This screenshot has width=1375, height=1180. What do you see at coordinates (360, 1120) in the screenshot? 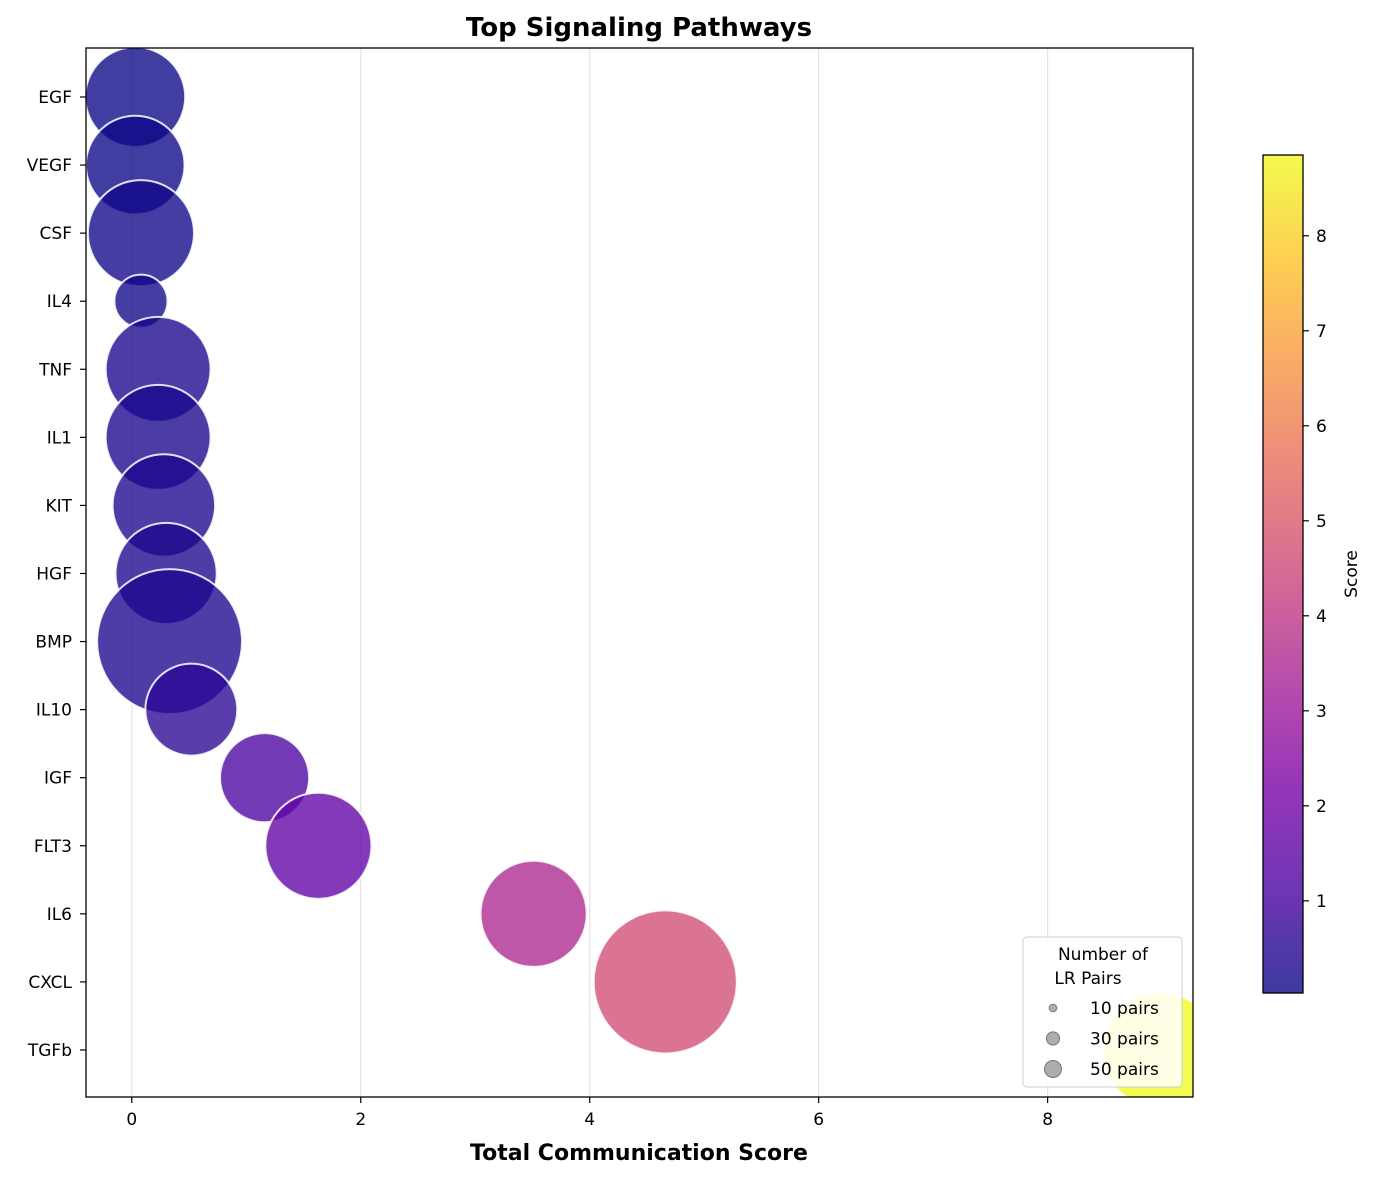
I see `x-tick-label: 2` at bounding box center [360, 1120].